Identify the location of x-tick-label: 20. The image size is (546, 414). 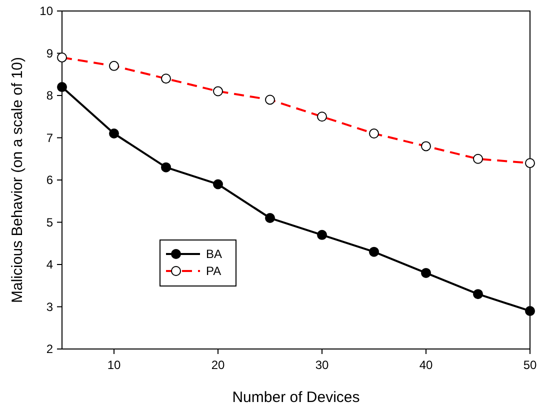
(218, 365).